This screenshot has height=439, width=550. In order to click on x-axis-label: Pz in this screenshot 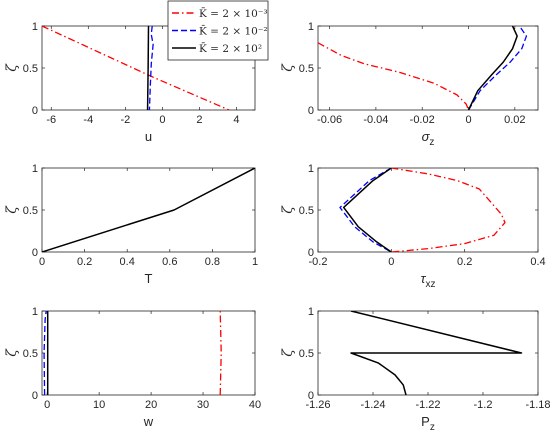, I will do `click(428, 423)`.